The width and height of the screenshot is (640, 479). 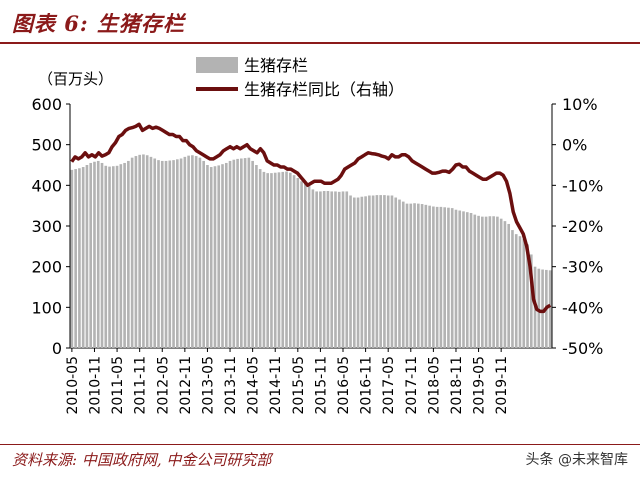 I want to click on x-tick-label: 2013-11, so click(x=231, y=385).